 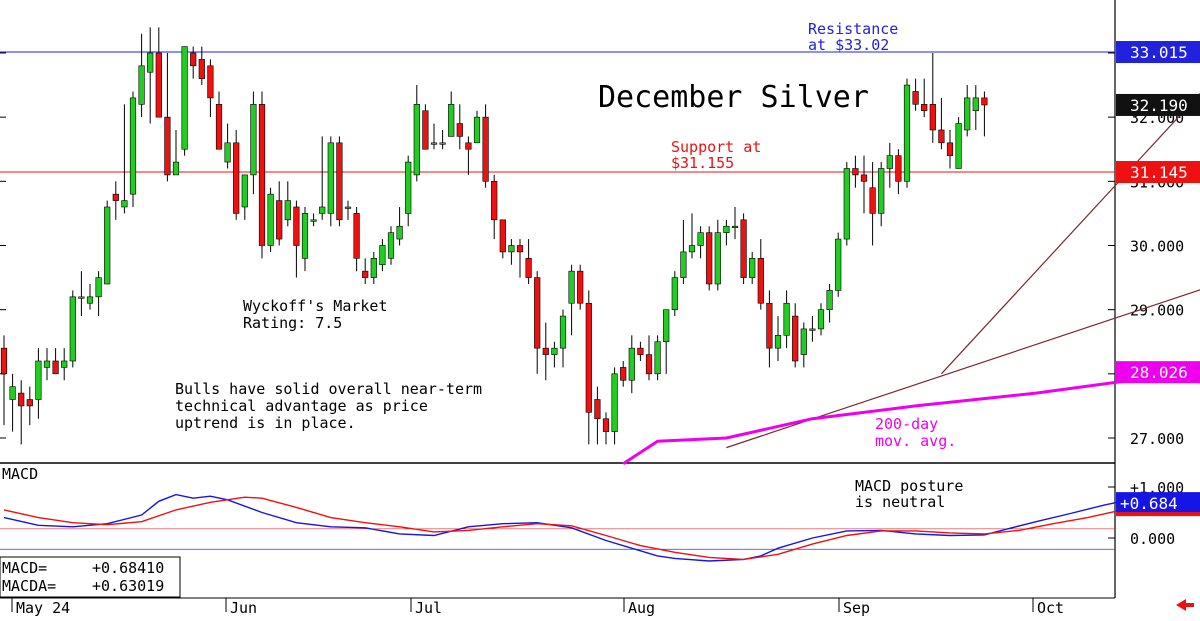 I want to click on ma200-label-2: mov. avg., so click(x=915, y=441).